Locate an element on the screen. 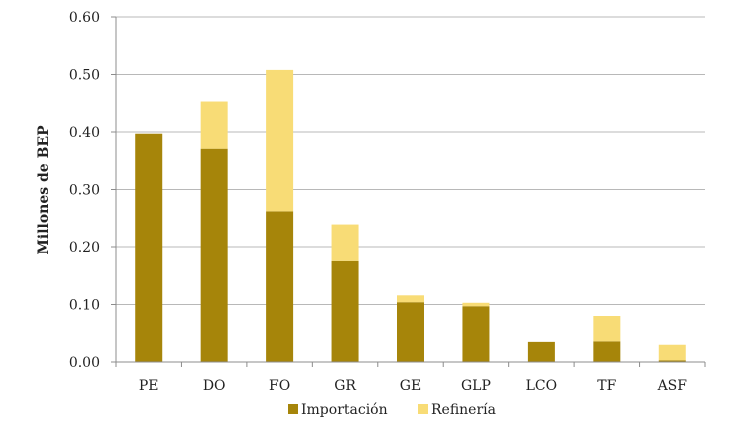 The image size is (730, 425). y-tick-label: 0.50 is located at coordinates (84, 76).